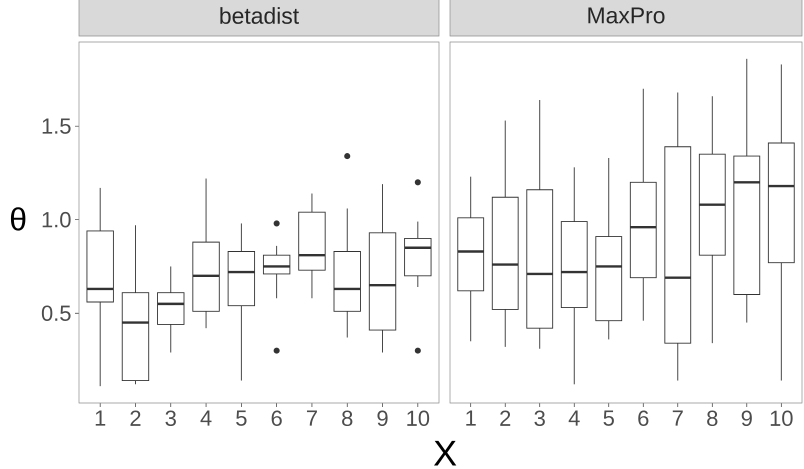 This screenshot has height=469, width=804. I want to click on y-tick-label: 0.5, so click(56, 313).